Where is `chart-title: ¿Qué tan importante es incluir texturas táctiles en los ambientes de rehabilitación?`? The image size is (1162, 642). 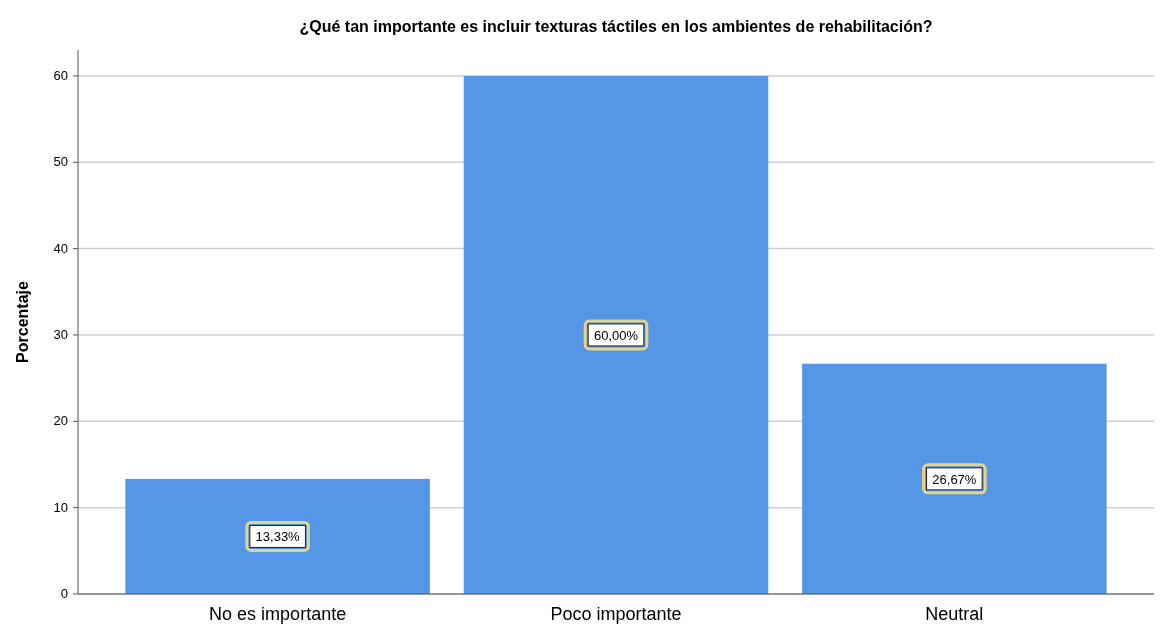
chart-title: ¿Qué tan importante es incluir texturas táctiles en los ambientes de rehabilitación? is located at coordinates (616, 26).